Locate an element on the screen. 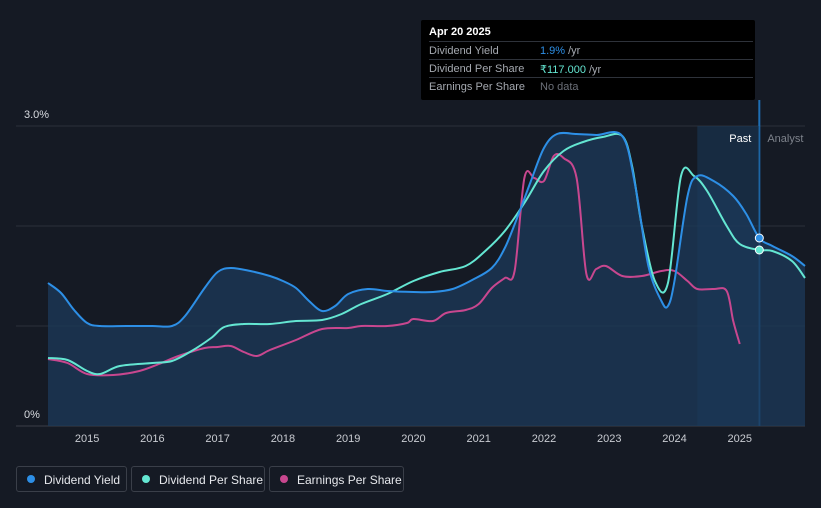 The height and width of the screenshot is (508, 821). tooltip-row-dividend-yield: Dividend Yield 1.9%/yr is located at coordinates (591, 50).